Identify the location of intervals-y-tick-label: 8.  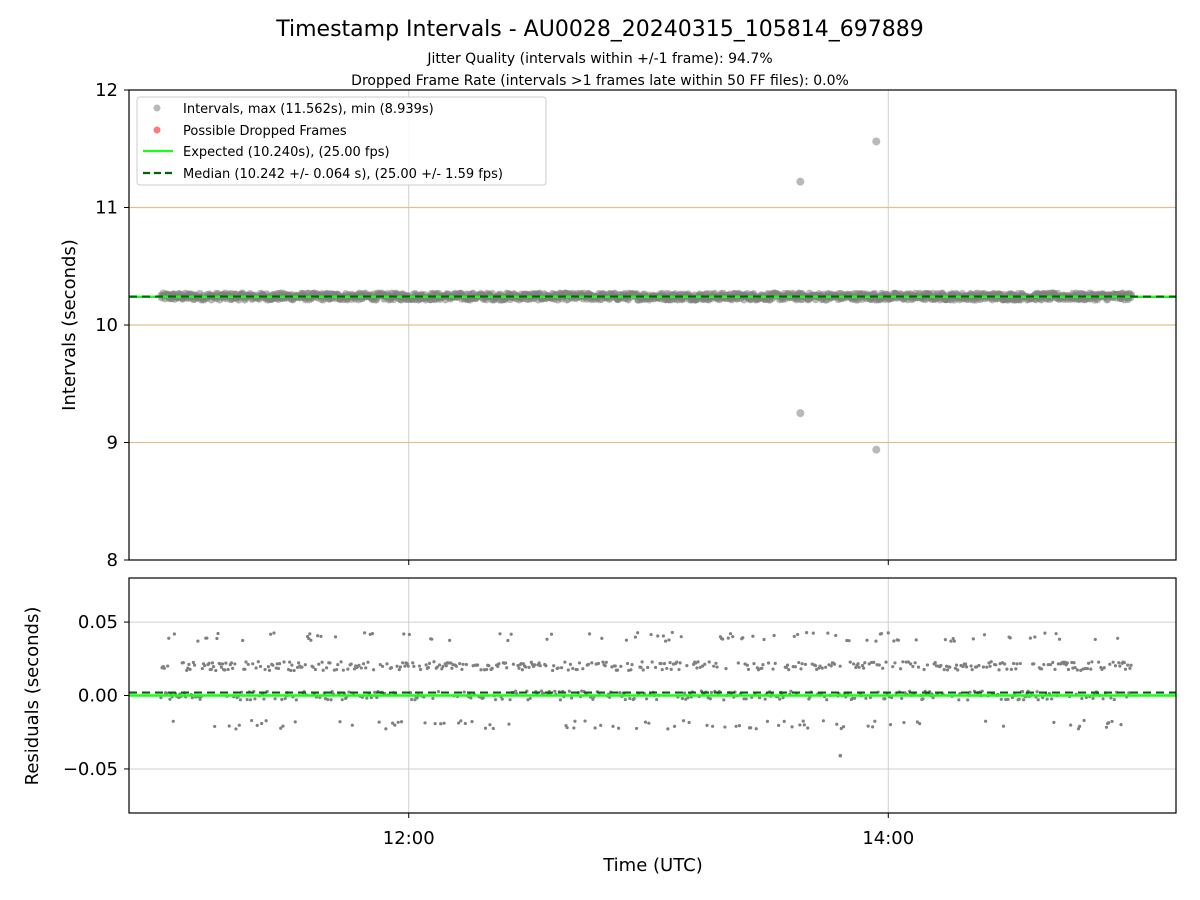
(112, 560).